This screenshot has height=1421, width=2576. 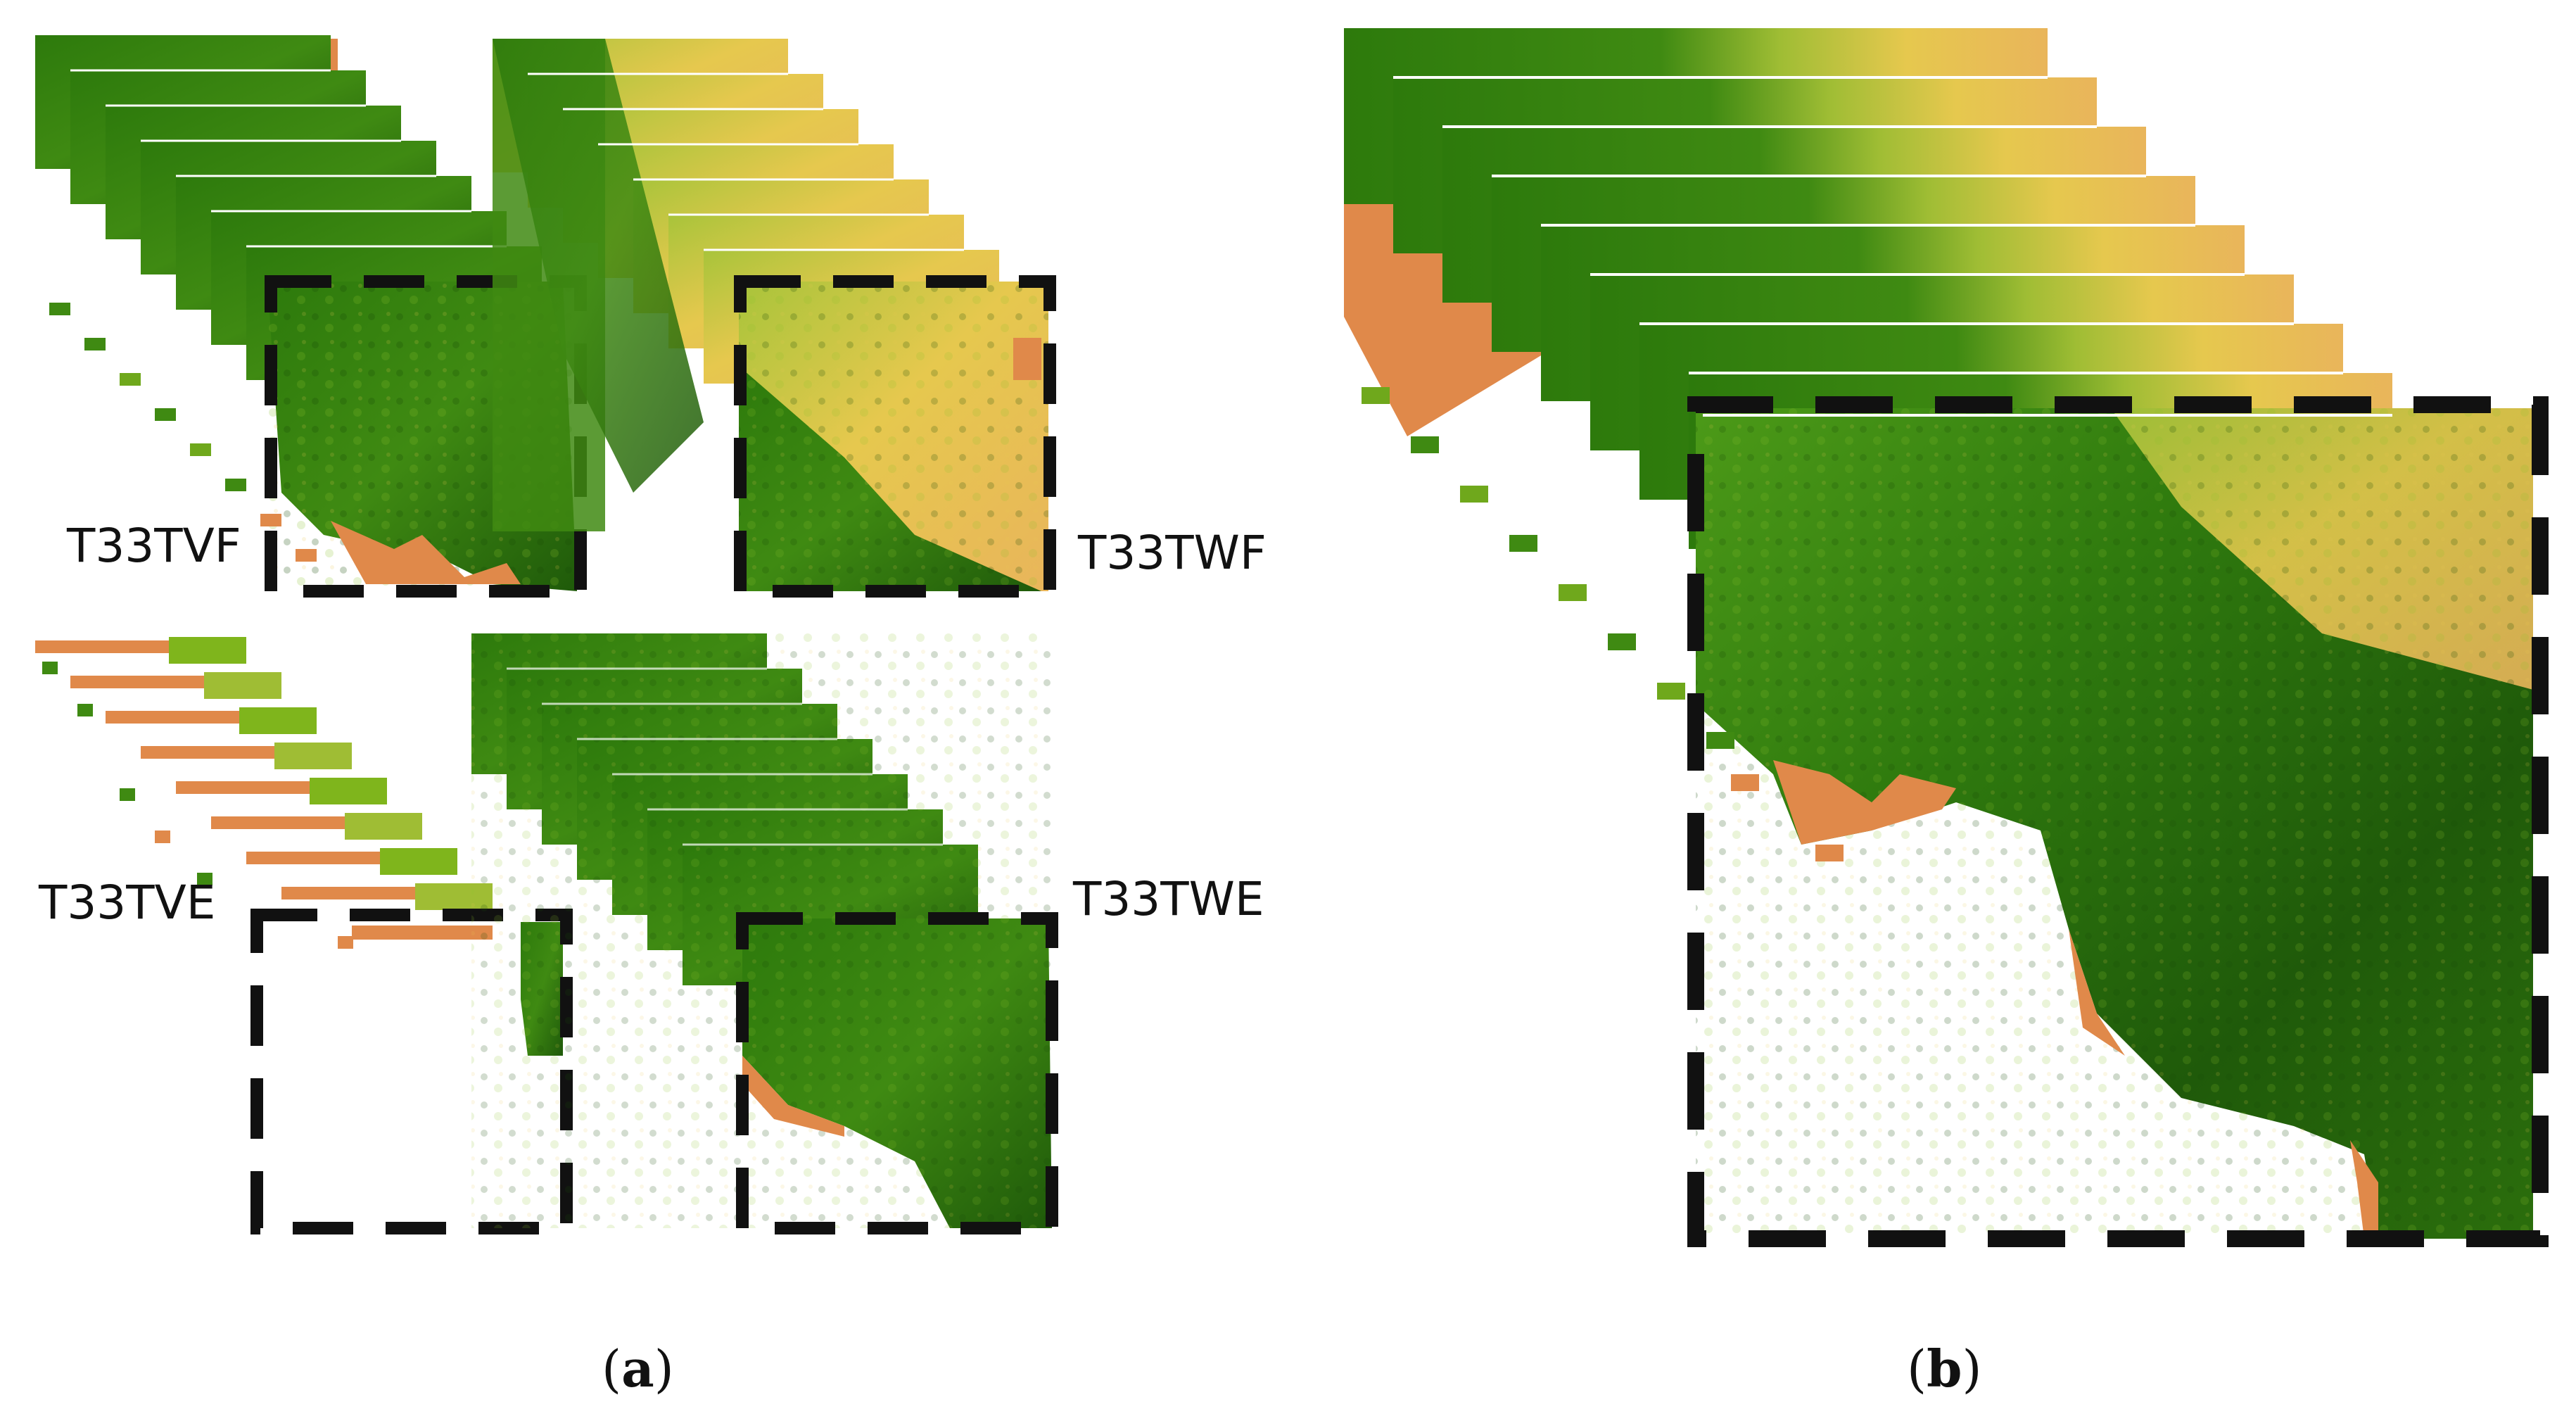 I want to click on tile-stack-tvf, so click(x=311, y=316).